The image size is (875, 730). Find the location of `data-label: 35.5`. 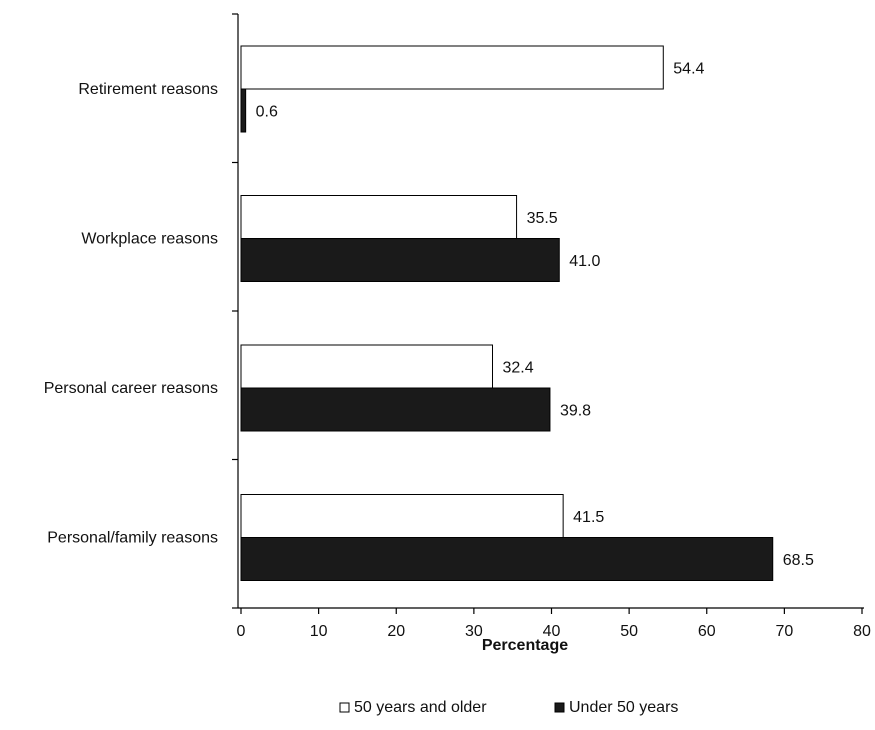

data-label: 35.5 is located at coordinates (542, 218).